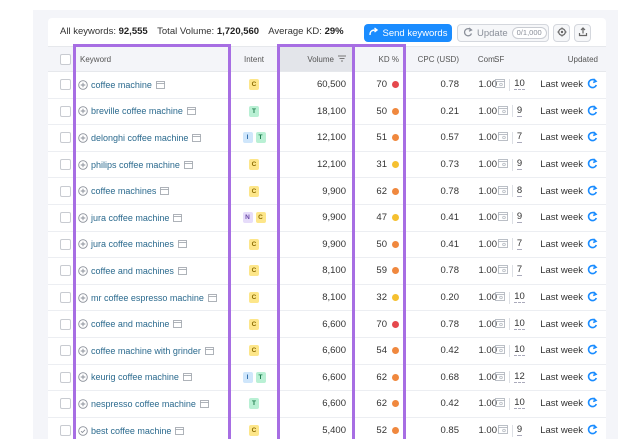  I want to click on keyword-link: nespresso coffee machine, so click(143, 403).